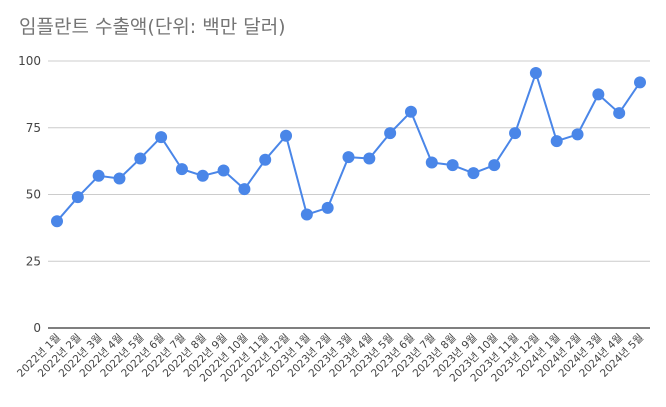 The width and height of the screenshot is (666, 407). Describe the element at coordinates (33, 128) in the screenshot. I see `y-tick-label: 75` at that location.